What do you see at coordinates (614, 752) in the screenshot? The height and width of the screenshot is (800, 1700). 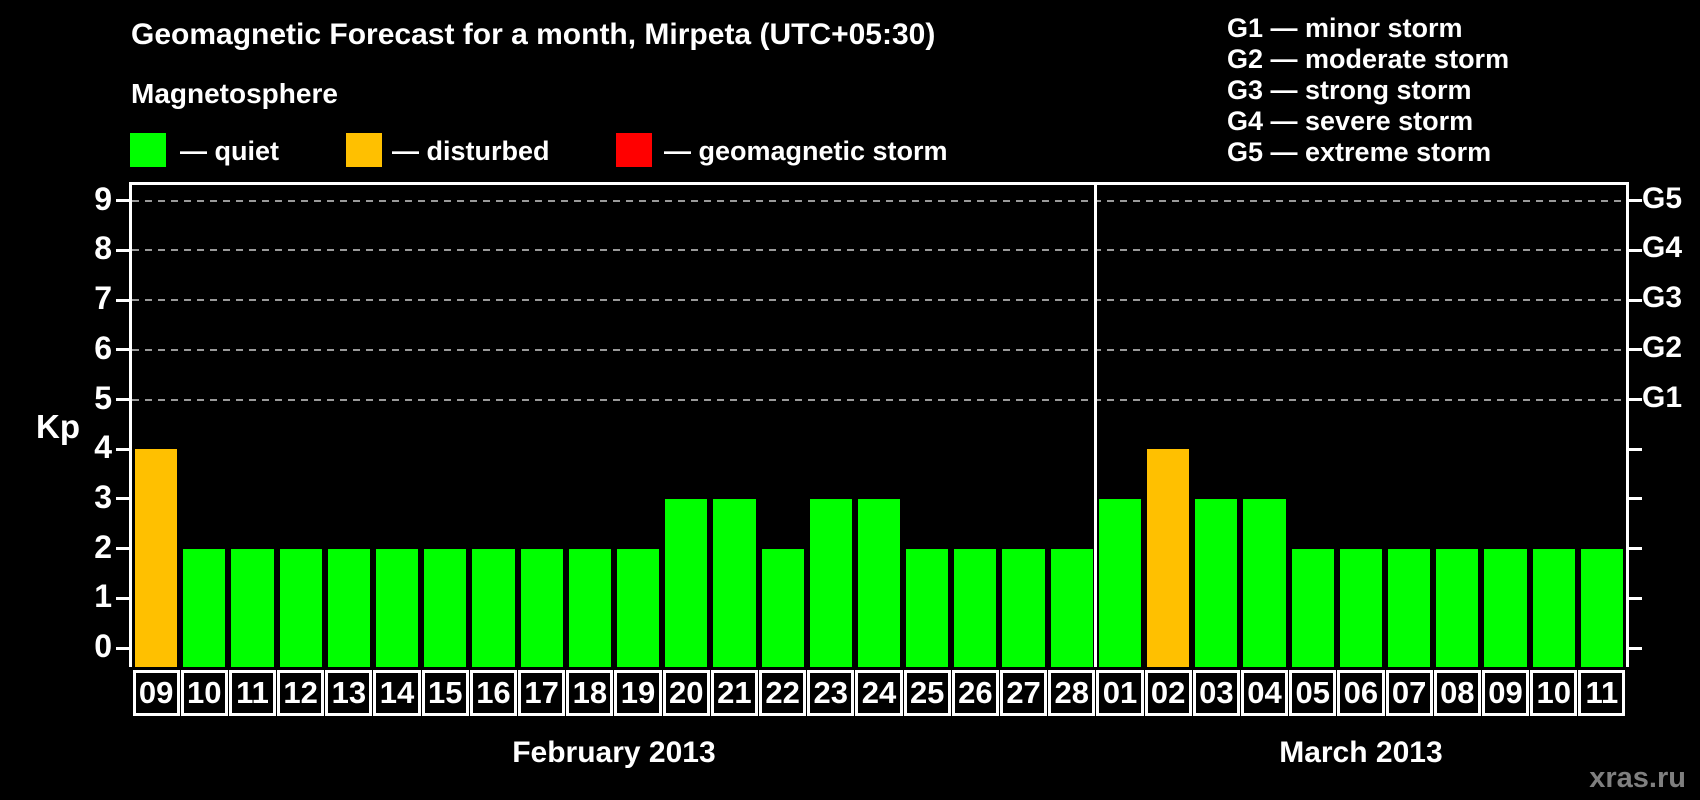 I see `month-label: February 2013` at bounding box center [614, 752].